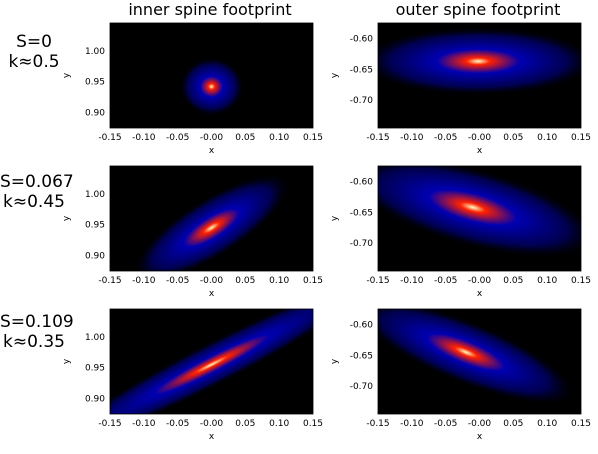 This screenshot has width=598, height=454. What do you see at coordinates (34, 202) in the screenshot?
I see `row-label-2-k: k≈0.45` at bounding box center [34, 202].